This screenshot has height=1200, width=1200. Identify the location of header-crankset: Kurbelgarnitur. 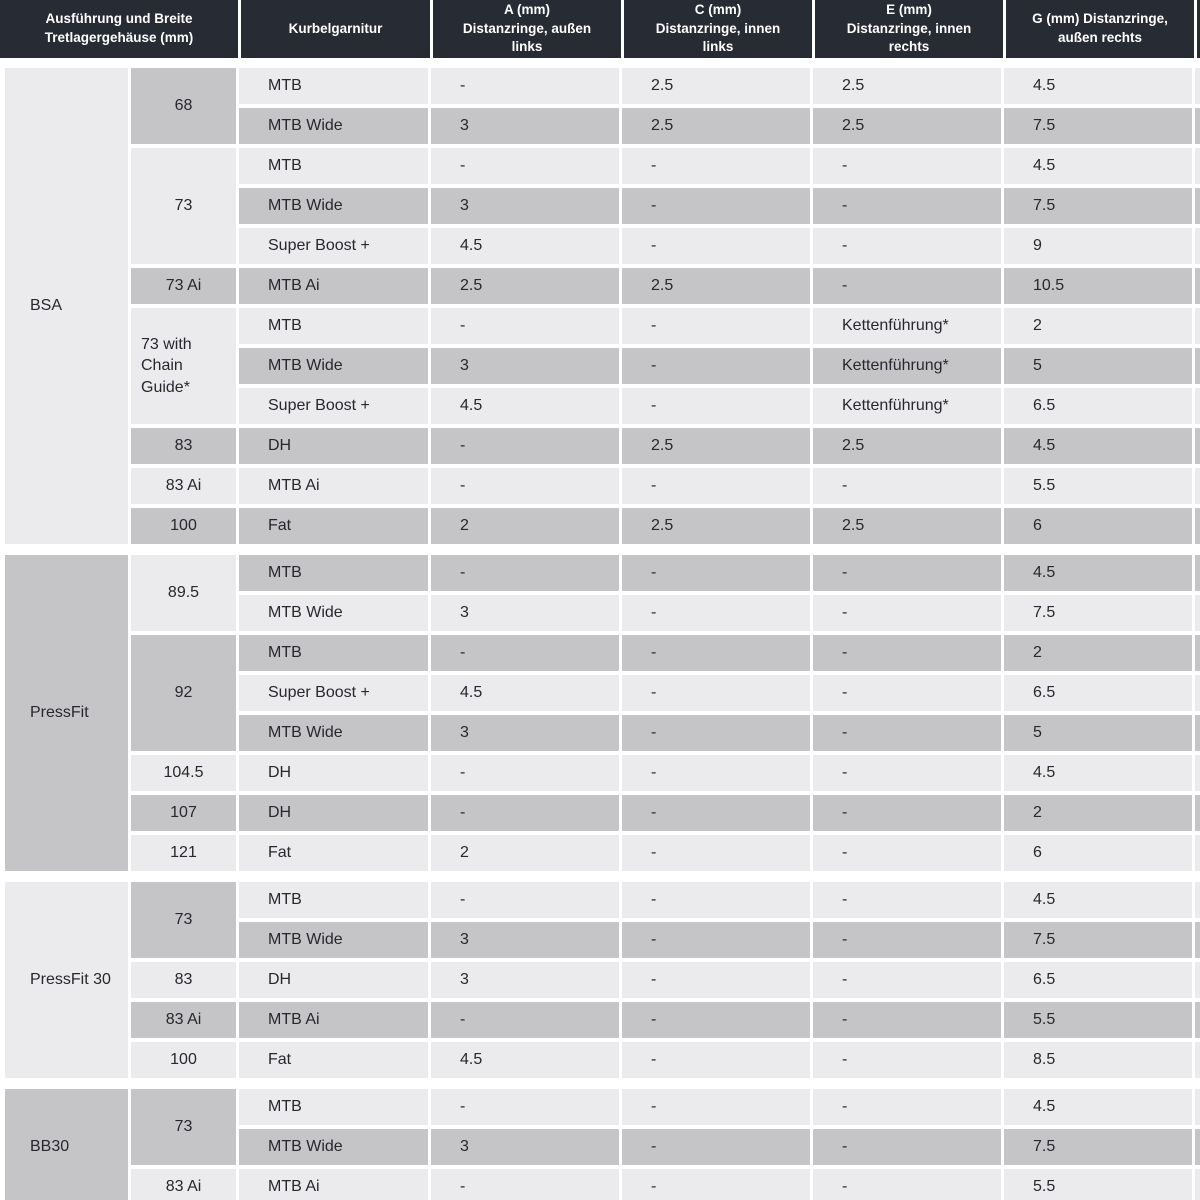
(335, 29).